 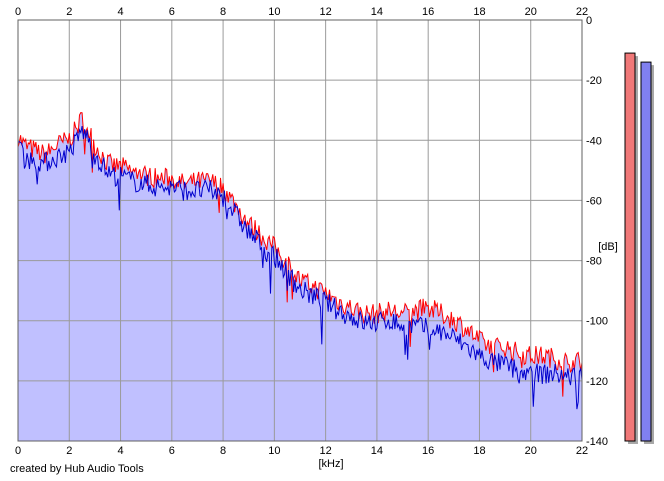 I want to click on level-meter-red, so click(x=630, y=247).